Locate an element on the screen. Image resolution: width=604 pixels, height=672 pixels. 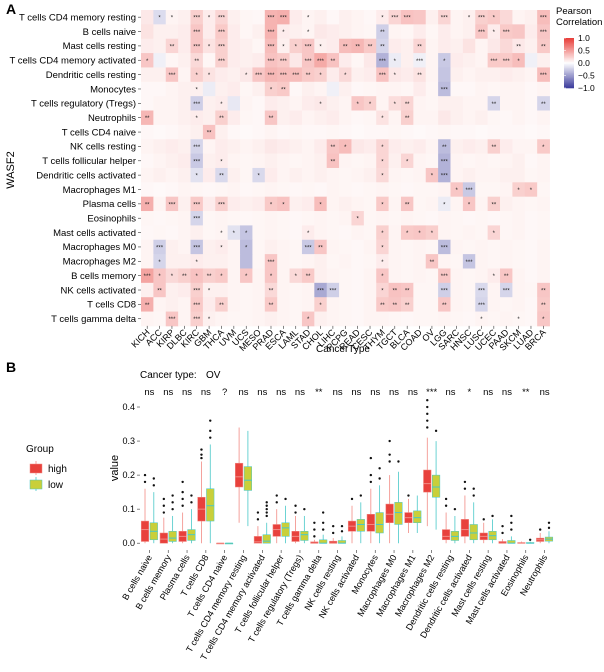
low-box is located at coordinates (436, 486).